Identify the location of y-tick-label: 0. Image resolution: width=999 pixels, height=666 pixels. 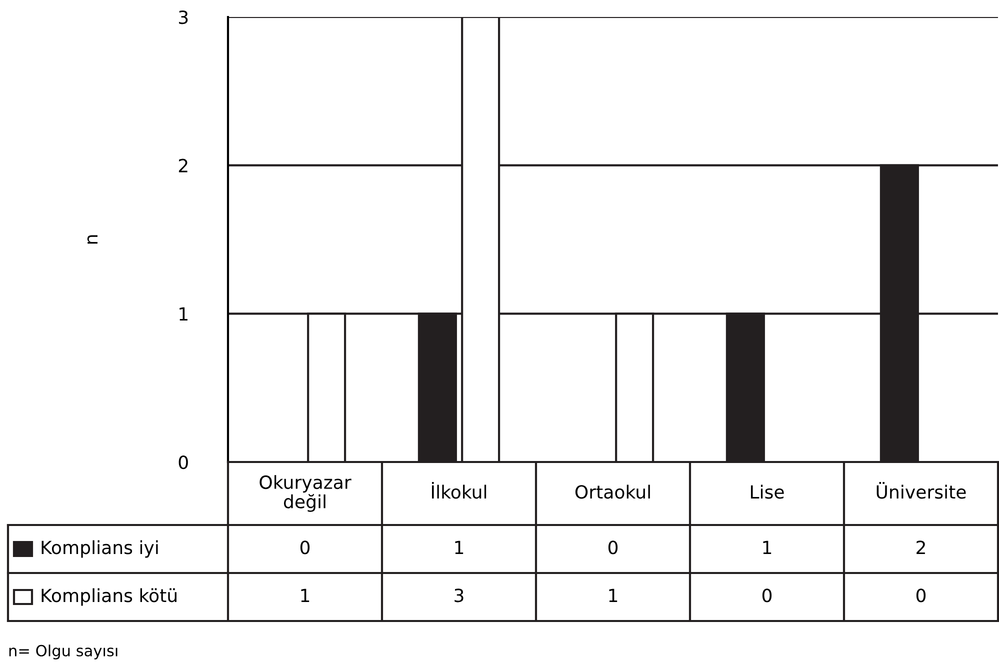
(183, 462).